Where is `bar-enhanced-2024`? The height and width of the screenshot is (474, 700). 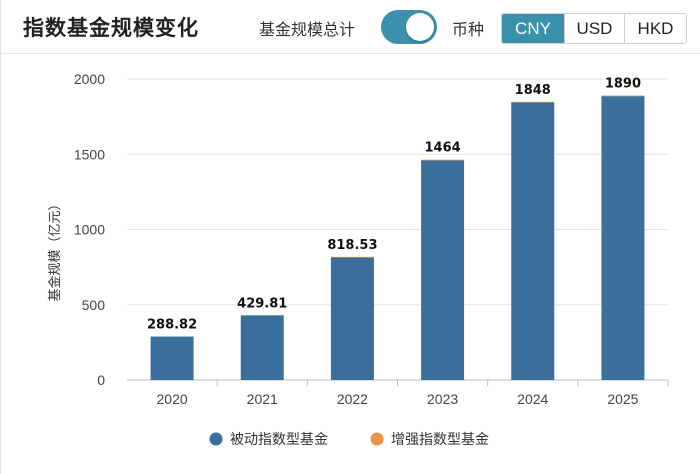 bar-enhanced-2024 is located at coordinates (533, 102).